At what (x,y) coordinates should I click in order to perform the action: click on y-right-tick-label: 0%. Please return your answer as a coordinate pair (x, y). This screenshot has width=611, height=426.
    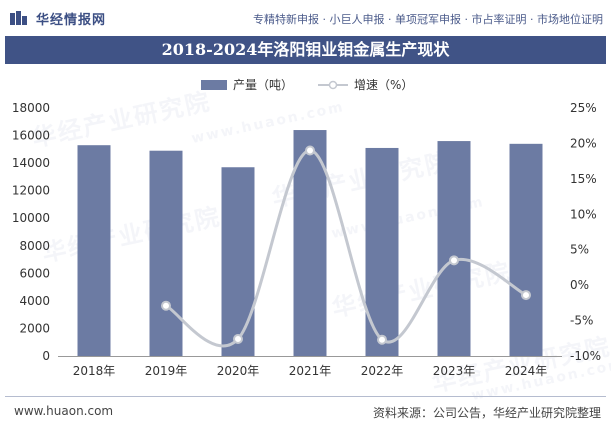
    Looking at the image, I should click on (579, 285).